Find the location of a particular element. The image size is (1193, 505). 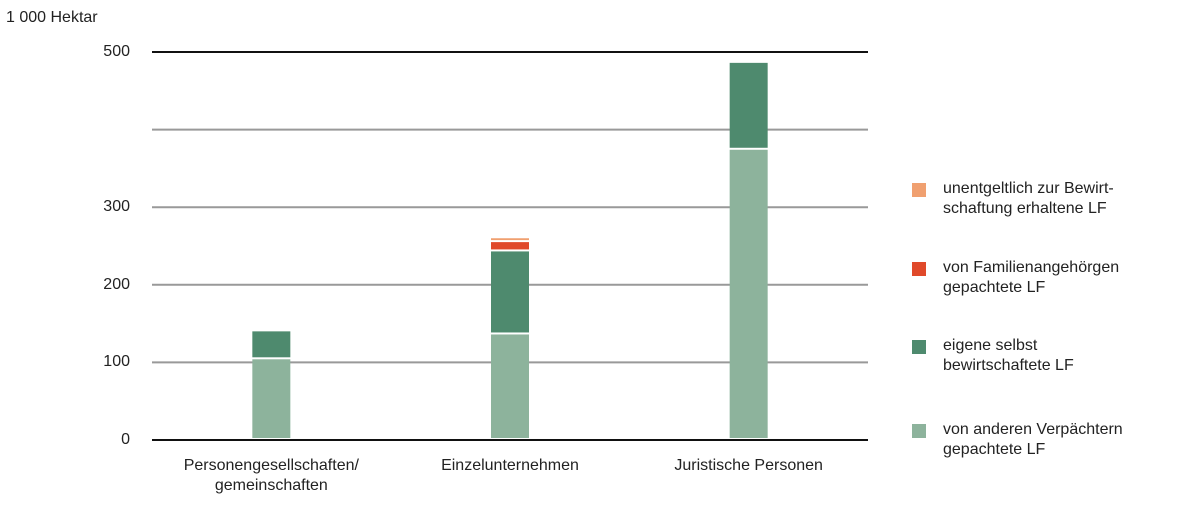

y-tick-label: 100 is located at coordinates (116, 362).